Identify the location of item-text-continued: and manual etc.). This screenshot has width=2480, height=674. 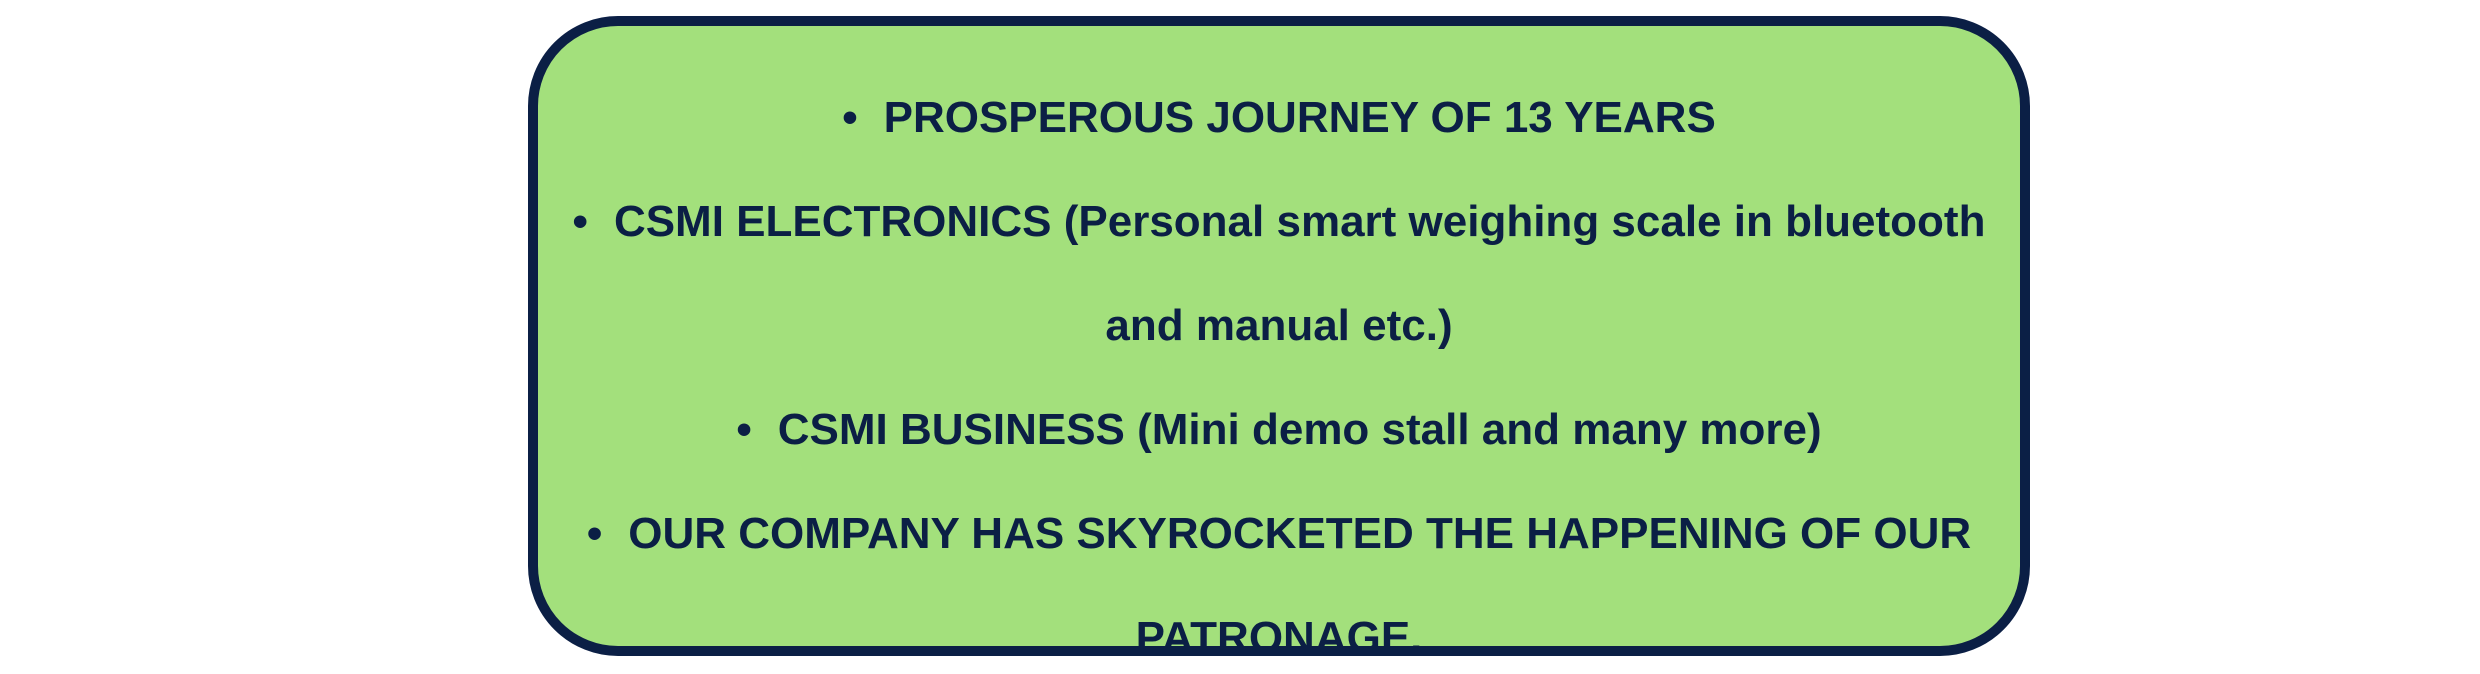
(1279, 325).